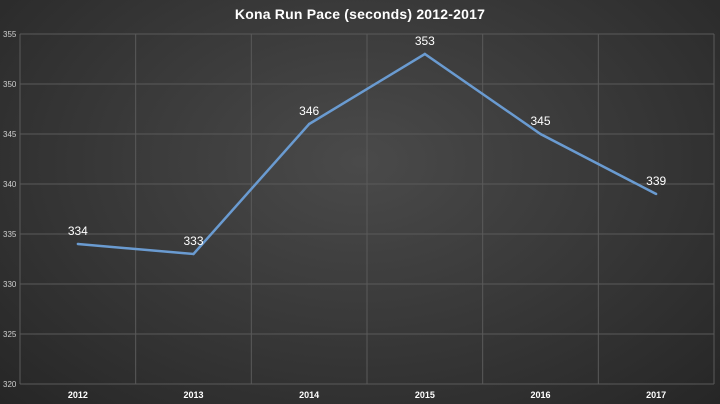 The width and height of the screenshot is (720, 404). What do you see at coordinates (193, 395) in the screenshot?
I see `x-tick-label: 2013` at bounding box center [193, 395].